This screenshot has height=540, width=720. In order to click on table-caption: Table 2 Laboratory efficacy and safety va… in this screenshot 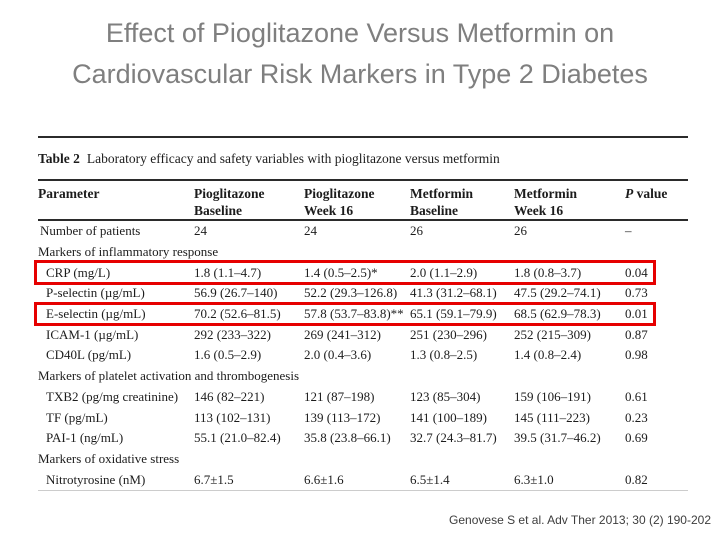, I will do `click(363, 158)`.